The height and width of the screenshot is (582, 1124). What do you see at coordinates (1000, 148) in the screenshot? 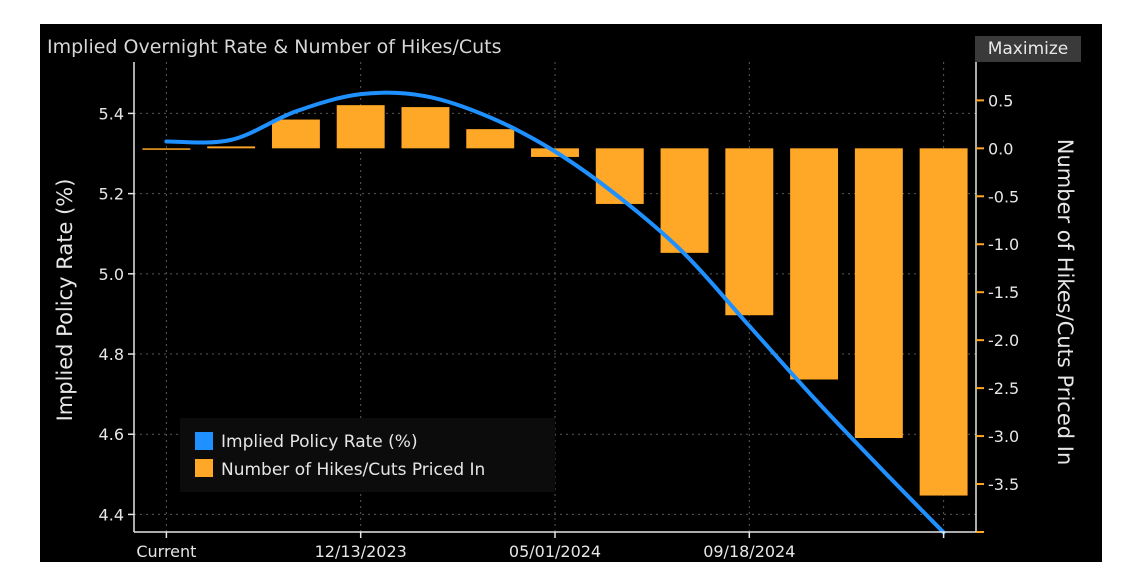
I see `y2-tick-label-1: 0.0` at bounding box center [1000, 148].